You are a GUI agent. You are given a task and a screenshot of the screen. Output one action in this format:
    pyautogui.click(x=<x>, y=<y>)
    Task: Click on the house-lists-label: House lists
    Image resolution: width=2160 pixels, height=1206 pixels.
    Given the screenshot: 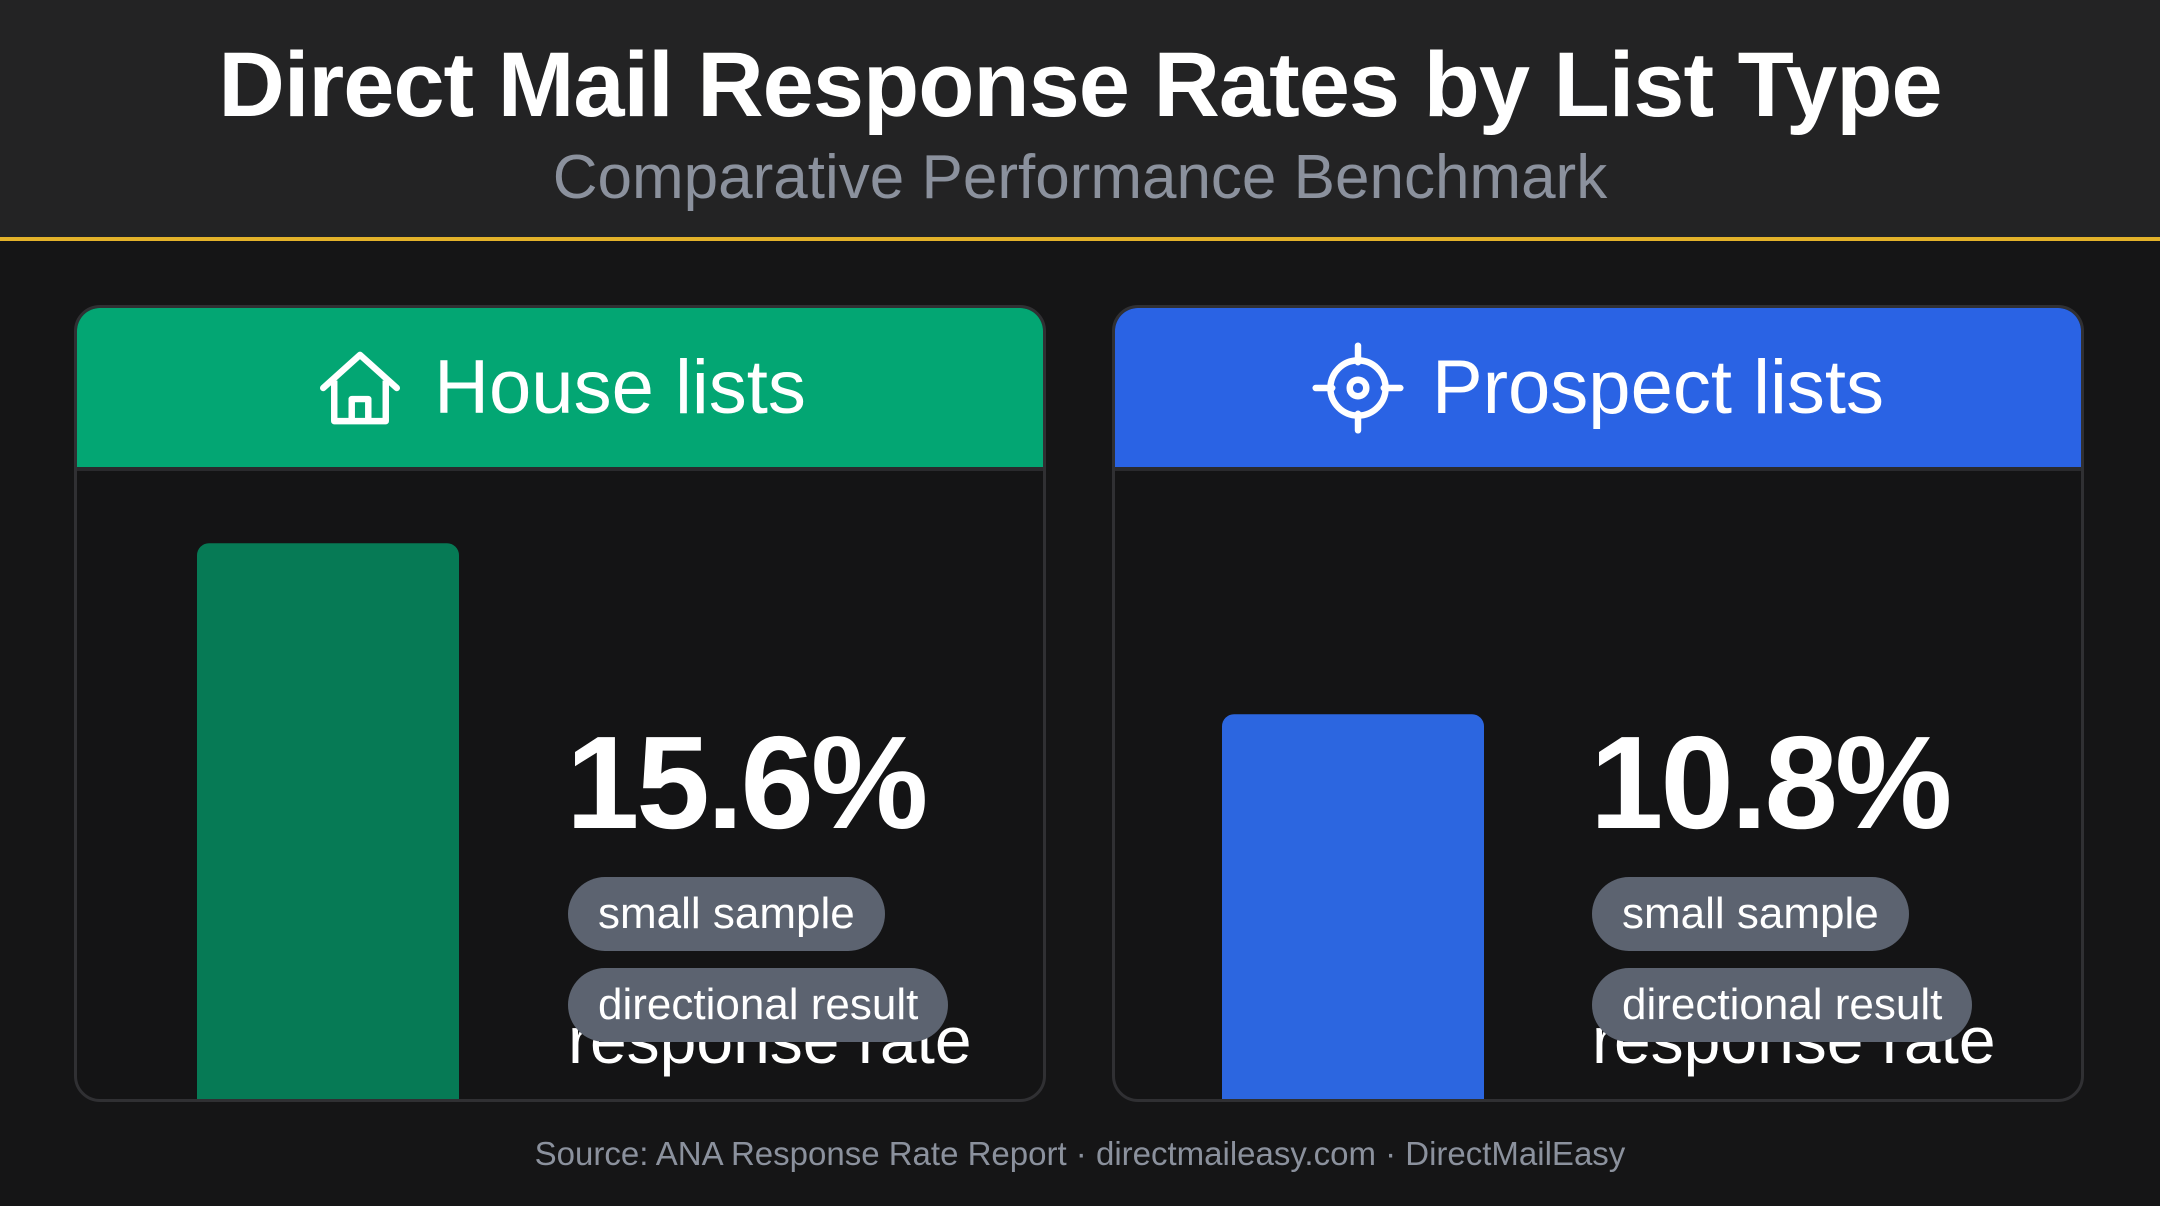 What is the action you would take?
    pyautogui.click(x=620, y=387)
    